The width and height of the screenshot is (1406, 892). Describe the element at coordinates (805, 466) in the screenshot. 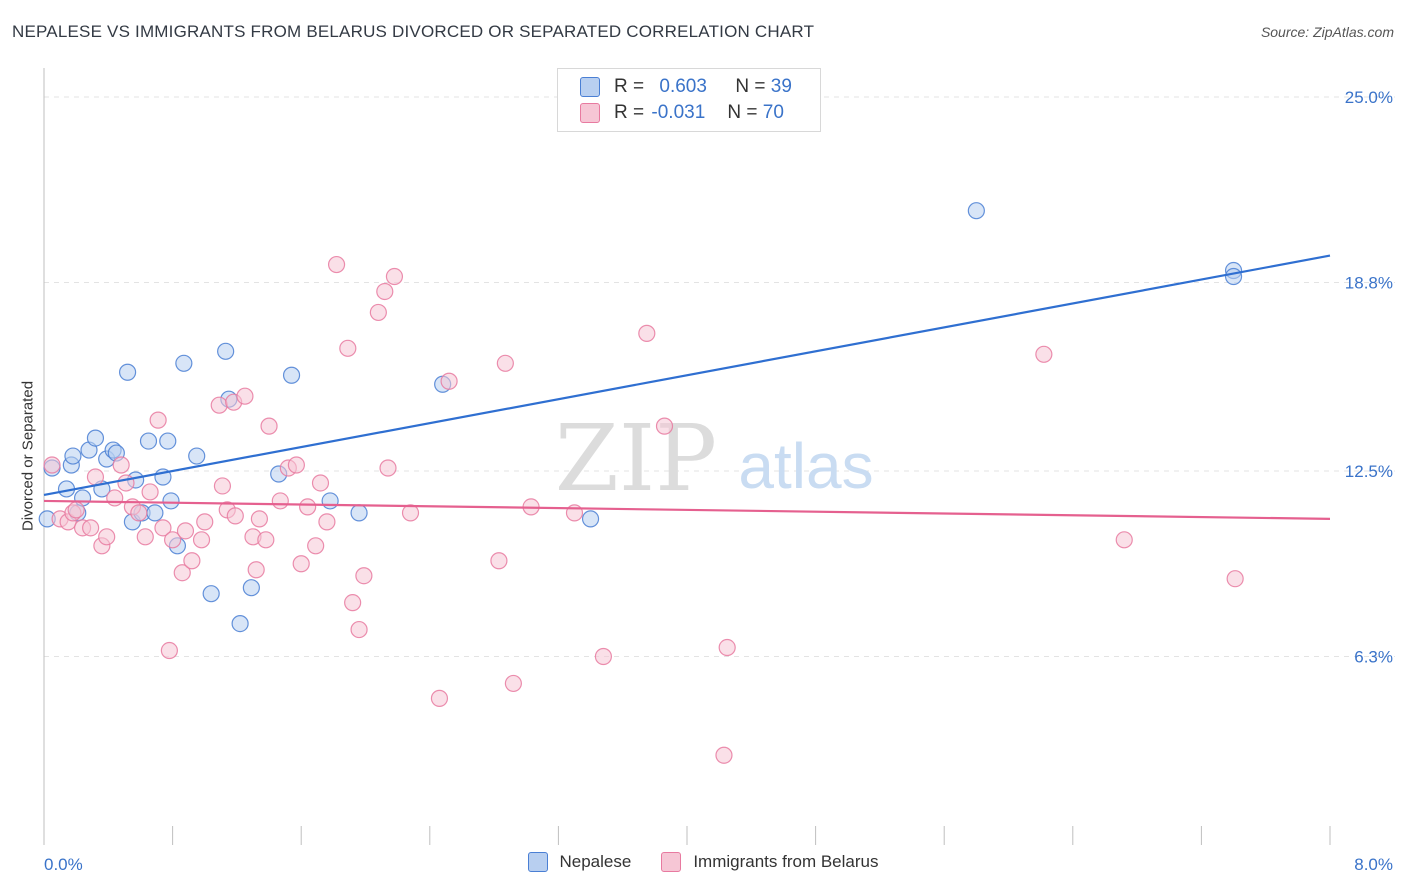

I see `watermark-atlas: atlas` at that location.